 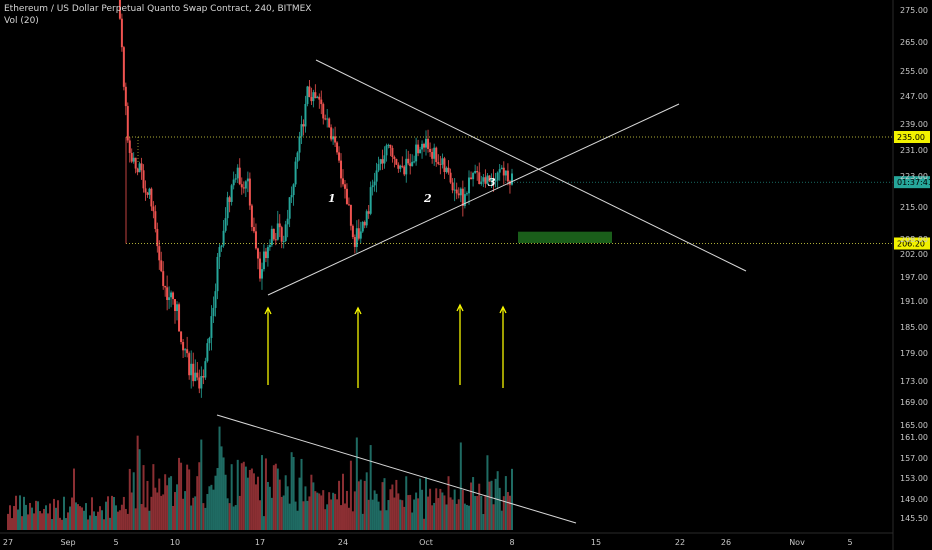 I want to click on price-tick-label: 231.00, so click(x=914, y=150).